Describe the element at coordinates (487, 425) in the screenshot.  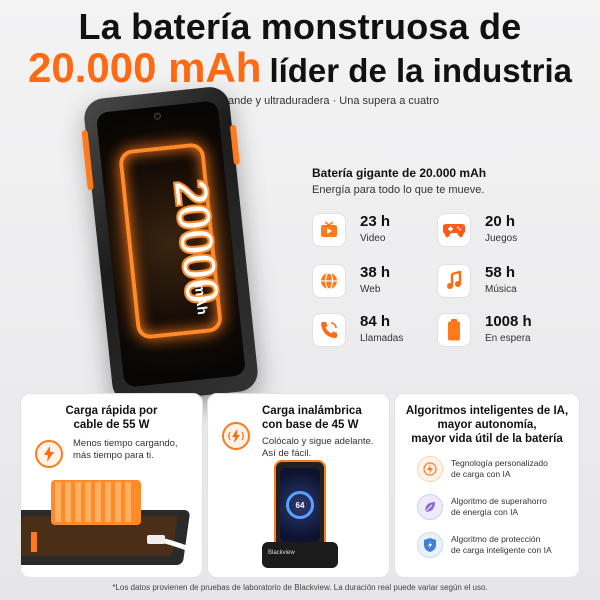
I see `panel-title: mayor autonomía,` at that location.